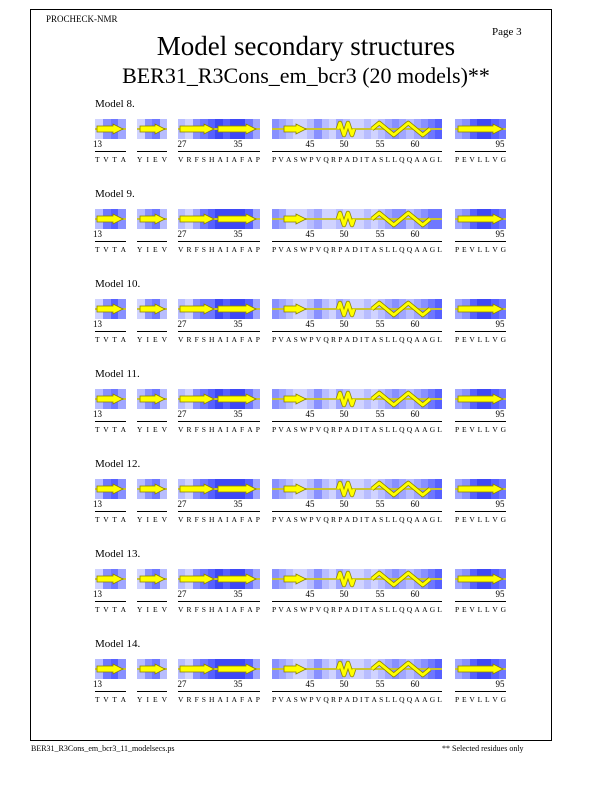 This screenshot has height=792, width=612. What do you see at coordinates (500, 324) in the screenshot?
I see `residue-number: 95` at bounding box center [500, 324].